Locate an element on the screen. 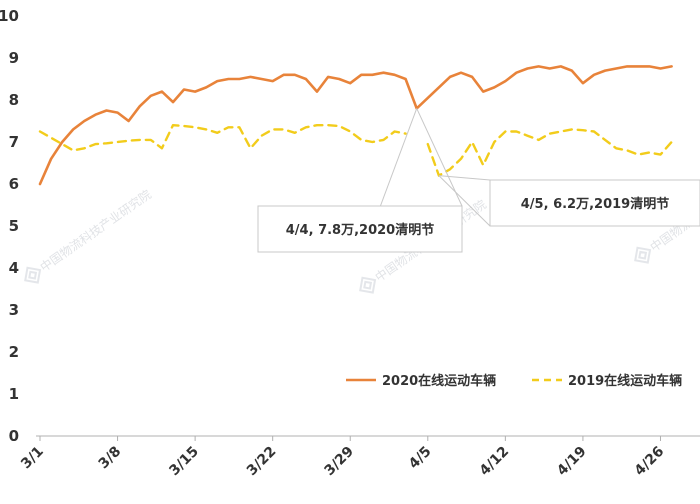 This screenshot has height=504, width=700. annotation-label: 4/4, 7.8万,2020清明节 is located at coordinates (360, 230).